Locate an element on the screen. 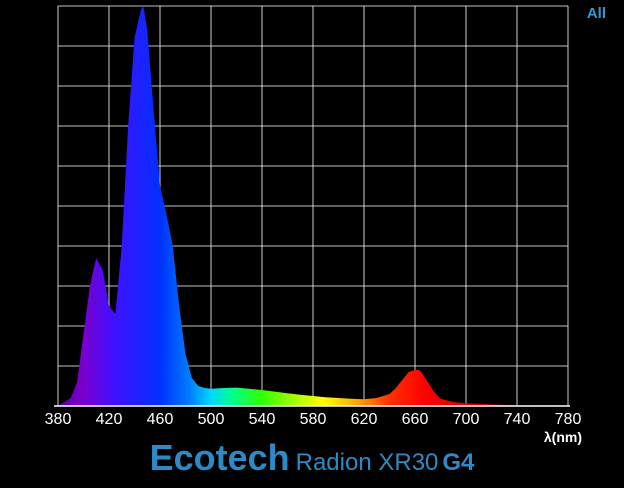 The height and width of the screenshot is (488, 624). x-tick-label: 460 is located at coordinates (160, 419).